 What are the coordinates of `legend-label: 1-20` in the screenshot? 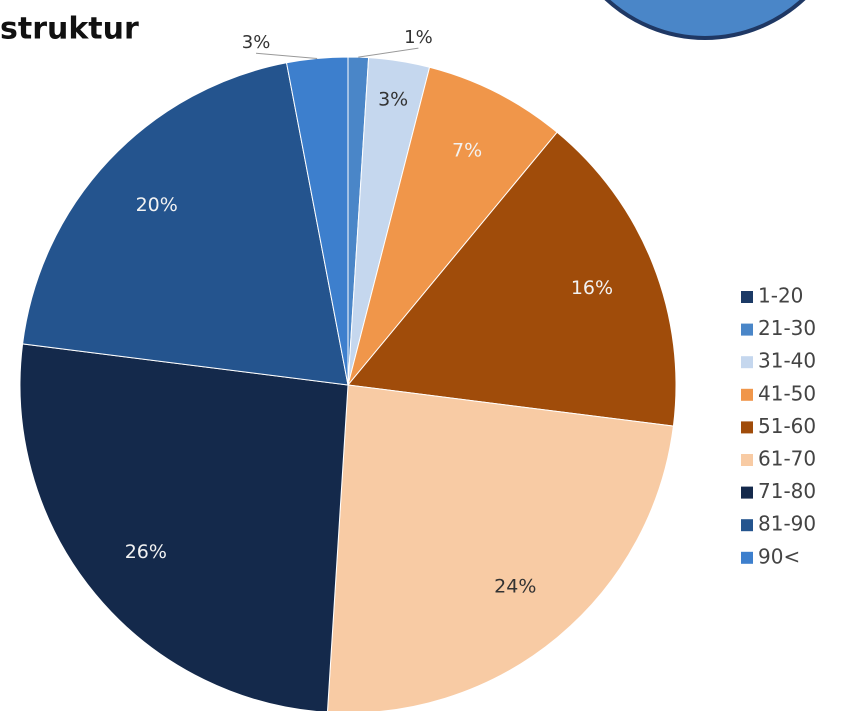 It's located at (780, 296).